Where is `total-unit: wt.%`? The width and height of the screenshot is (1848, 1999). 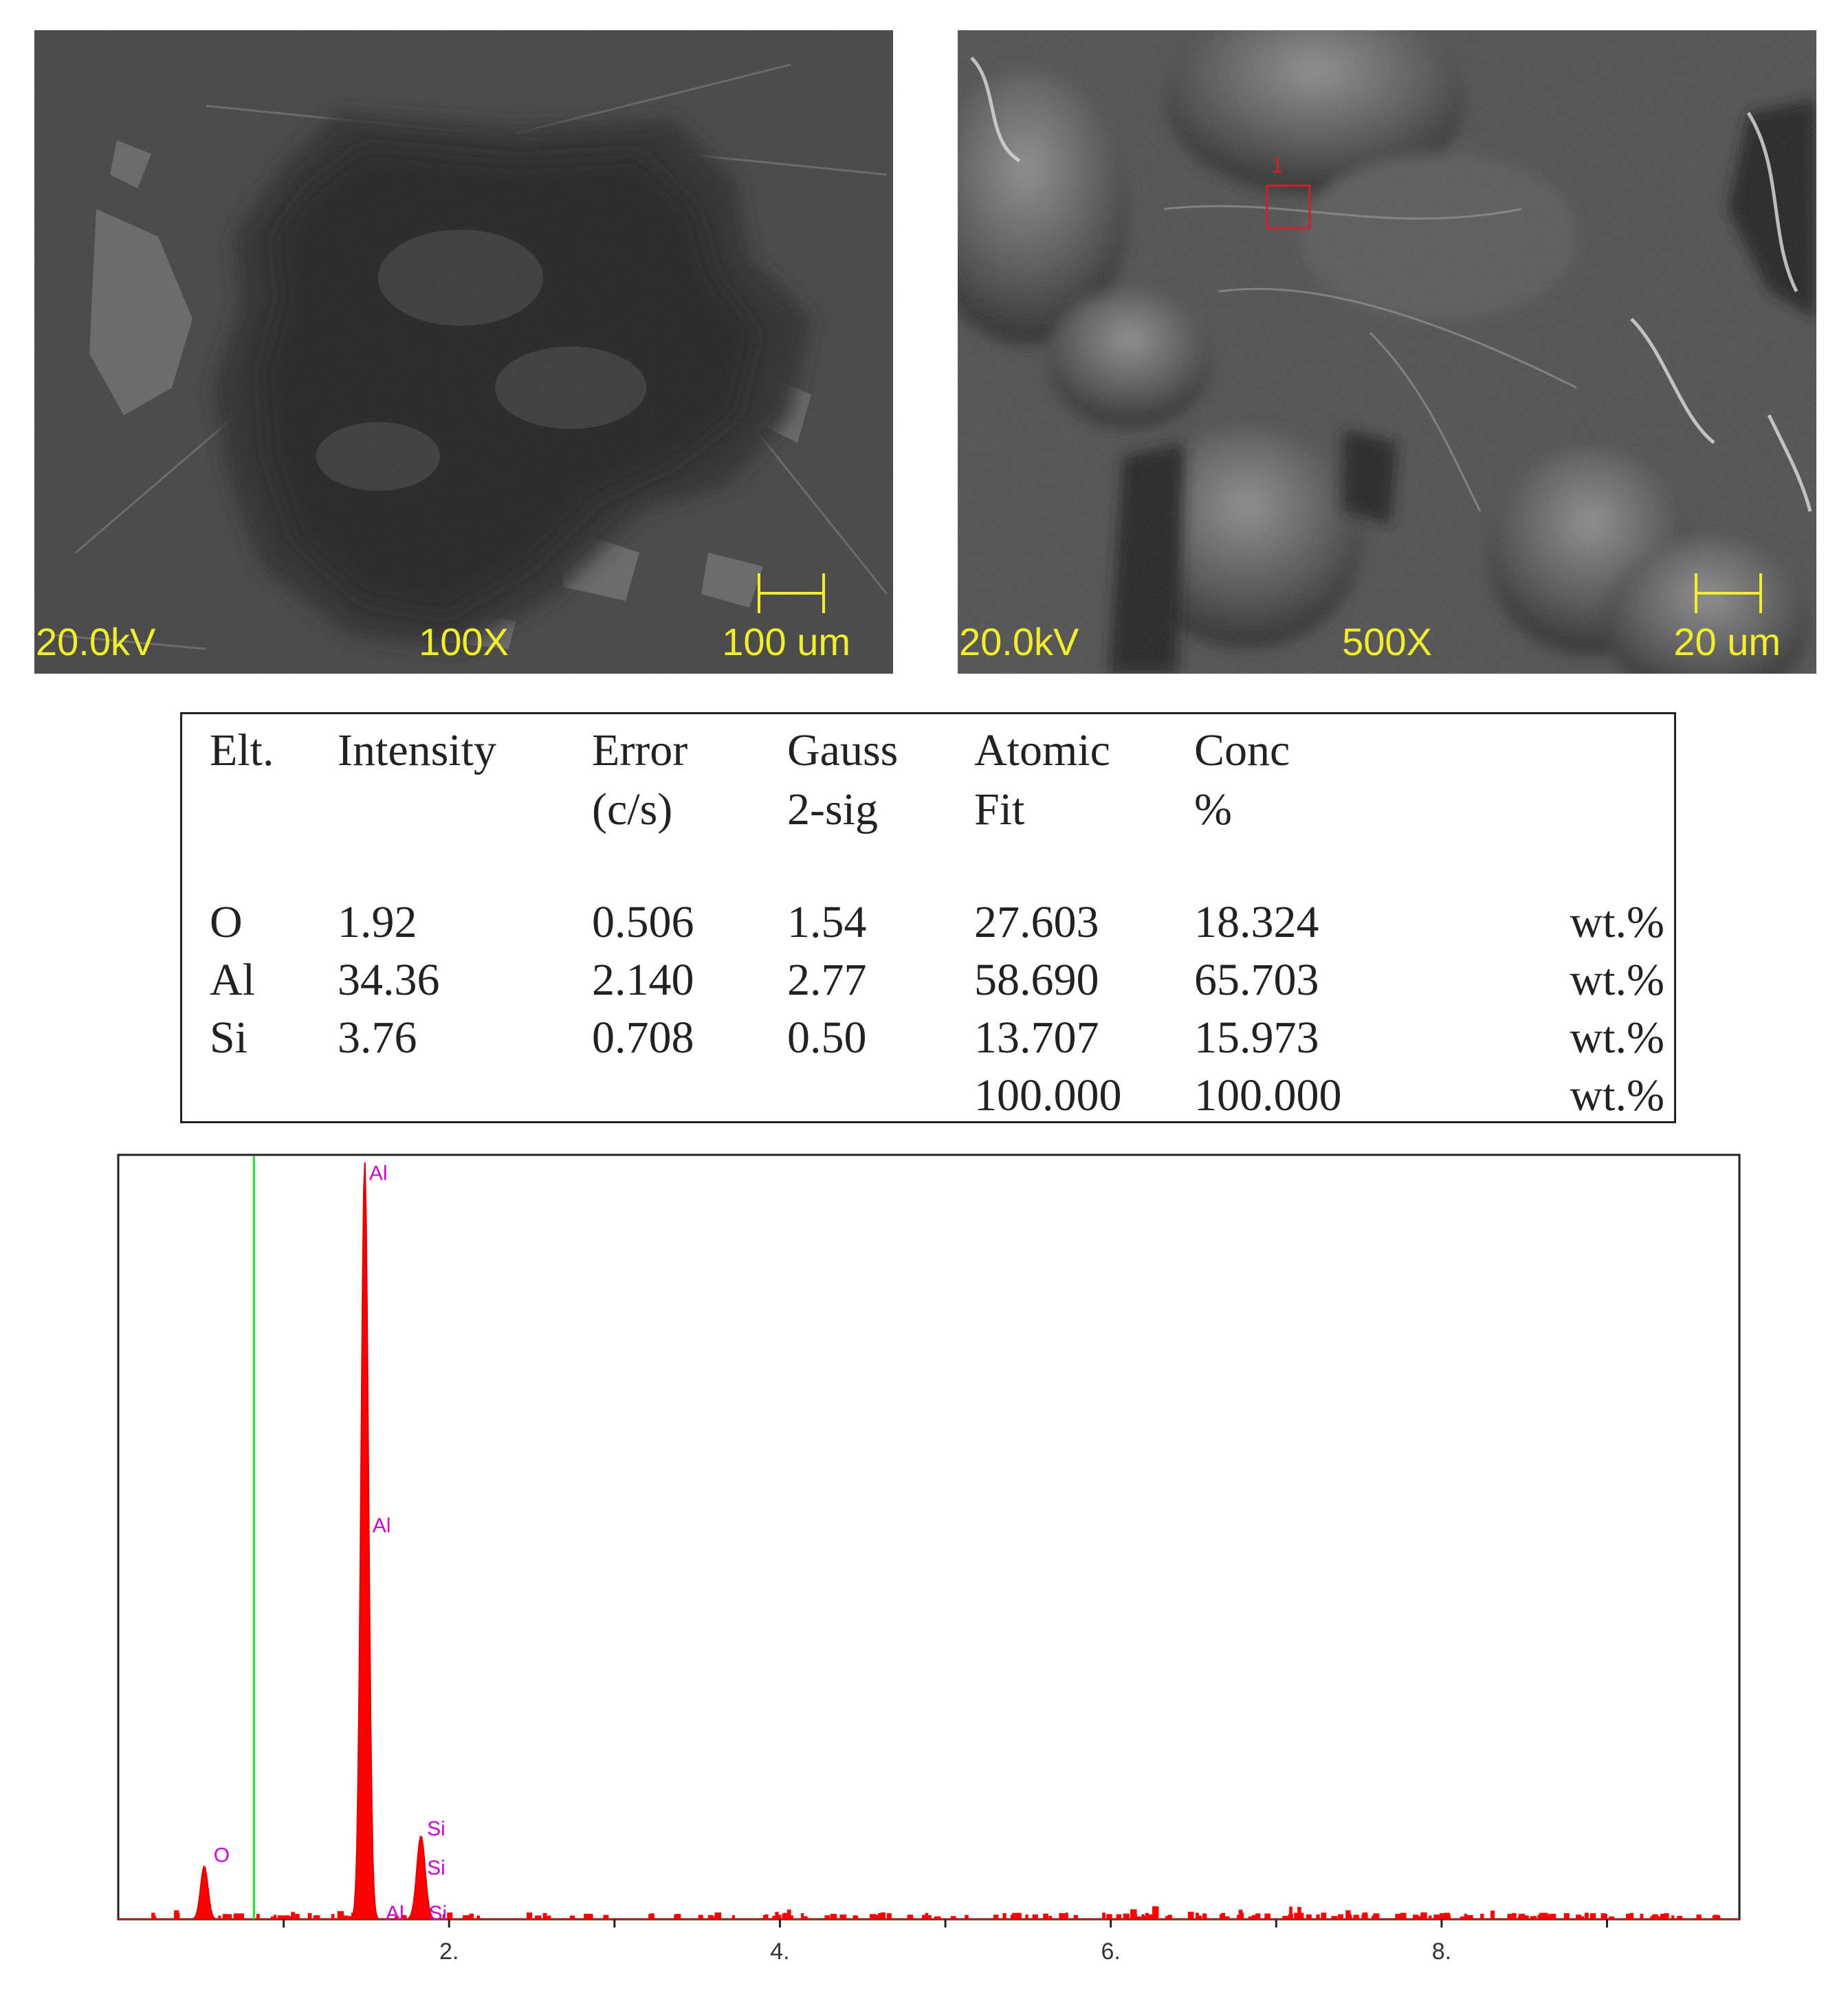 total-unit: wt.% is located at coordinates (1617, 1095).